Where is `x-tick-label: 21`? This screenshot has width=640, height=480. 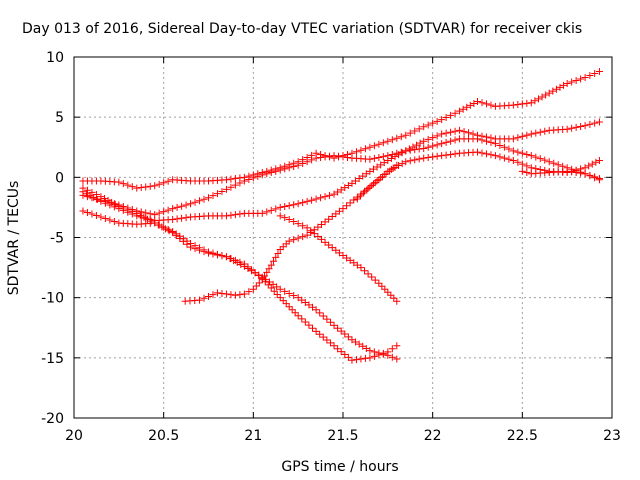 x-tick-label: 21 is located at coordinates (253, 436).